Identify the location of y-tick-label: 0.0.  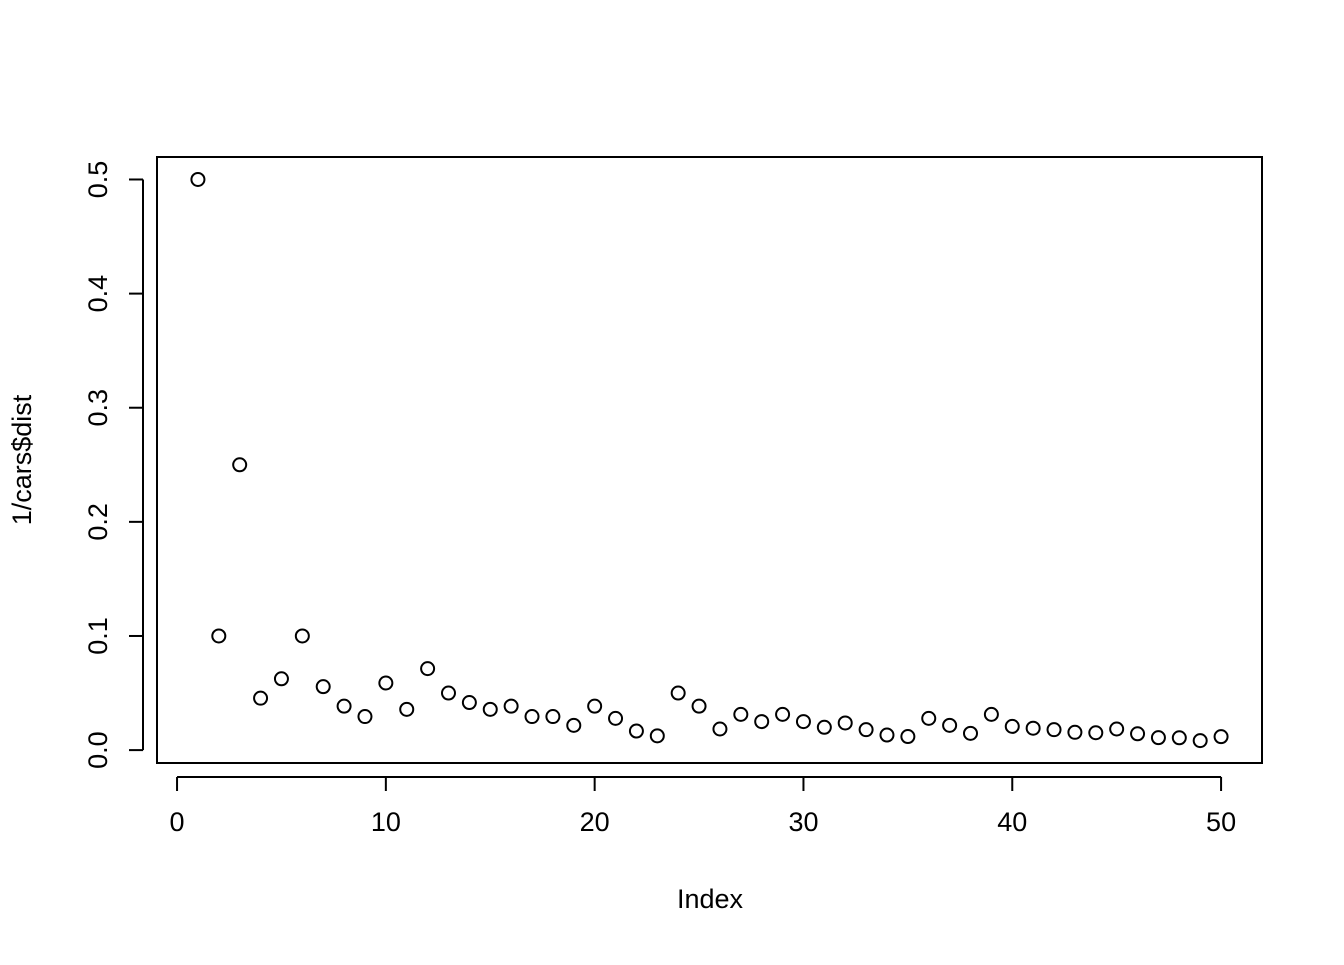
(98, 750).